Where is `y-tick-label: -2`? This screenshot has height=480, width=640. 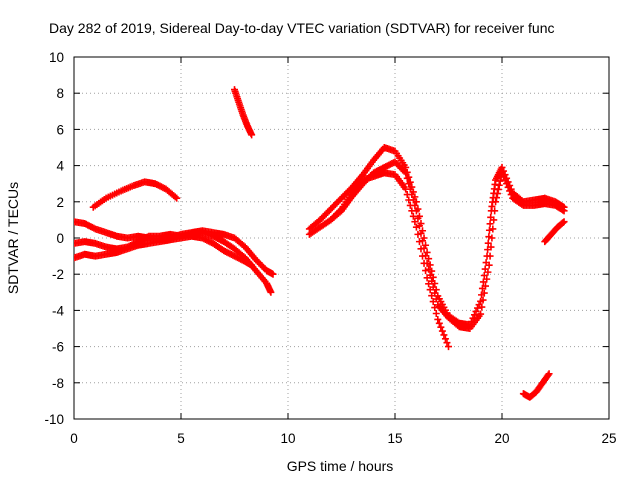 y-tick-label: -2 is located at coordinates (58, 274).